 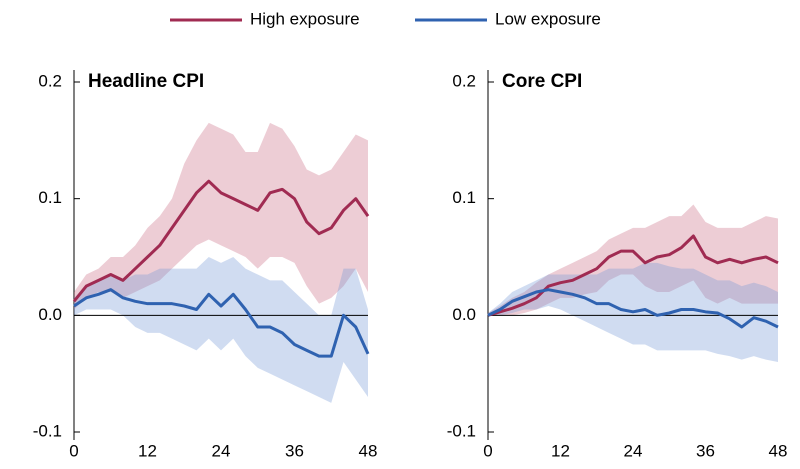 What do you see at coordinates (542, 81) in the screenshot?
I see `panel-title: Core CPI` at bounding box center [542, 81].